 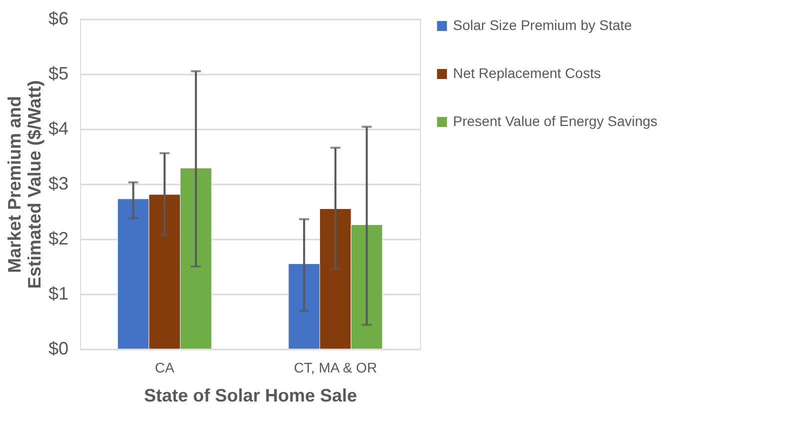 What do you see at coordinates (527, 73) in the screenshot?
I see `legend-label: Net Replacement Costs` at bounding box center [527, 73].